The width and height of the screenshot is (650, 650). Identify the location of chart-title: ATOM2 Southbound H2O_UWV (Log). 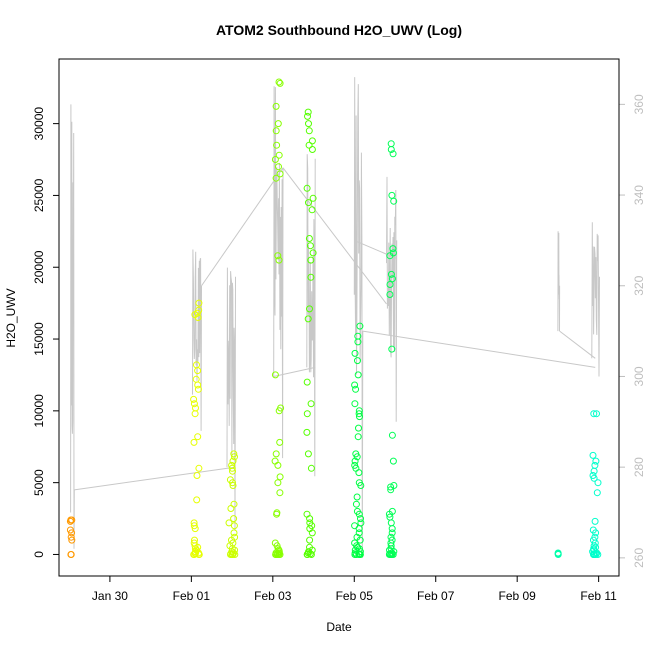
(339, 30).